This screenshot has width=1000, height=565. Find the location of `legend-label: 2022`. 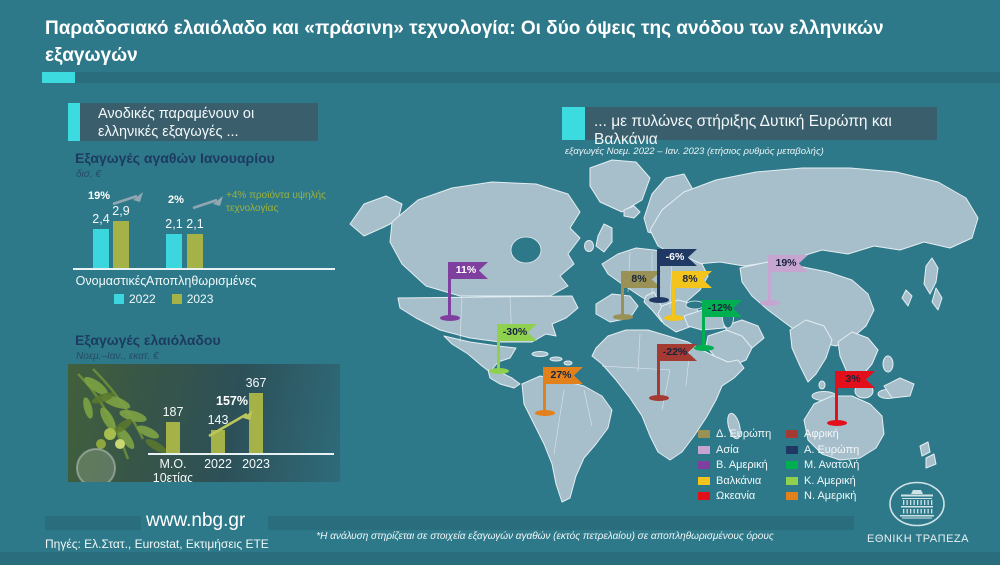

legend-label: 2022 is located at coordinates (142, 299).